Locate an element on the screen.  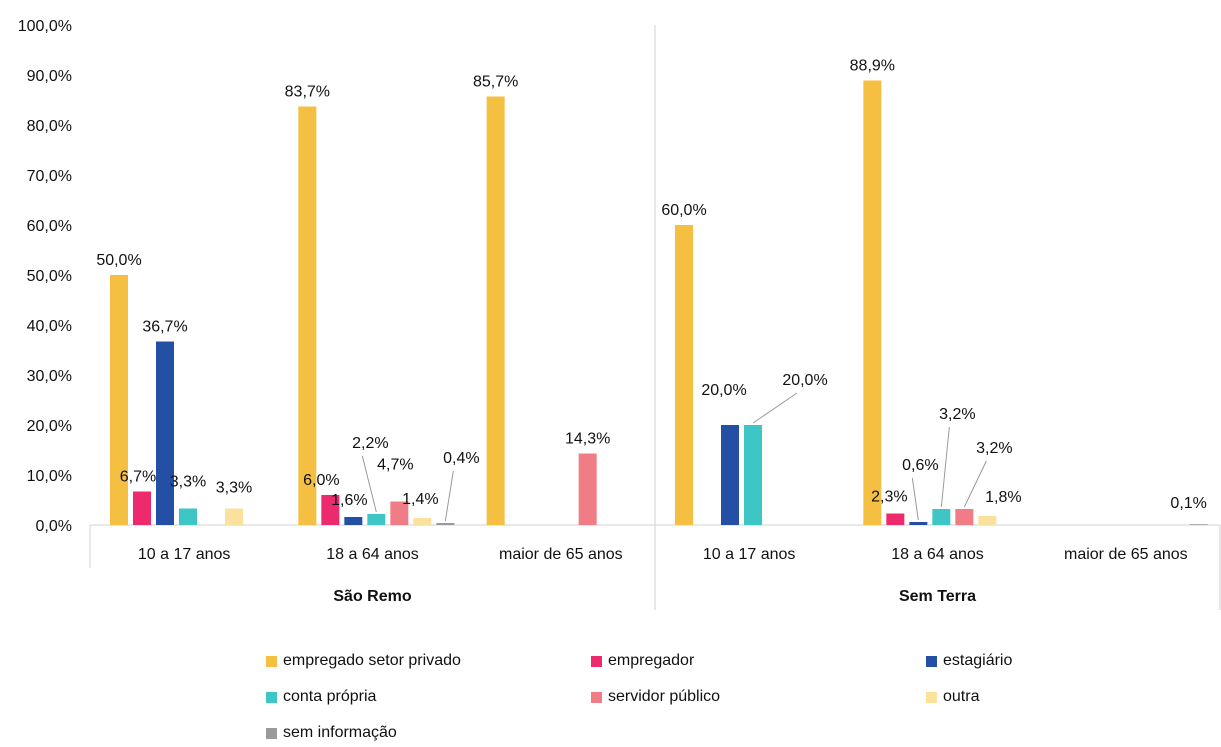
legend-item: outra is located at coordinates (952, 697).